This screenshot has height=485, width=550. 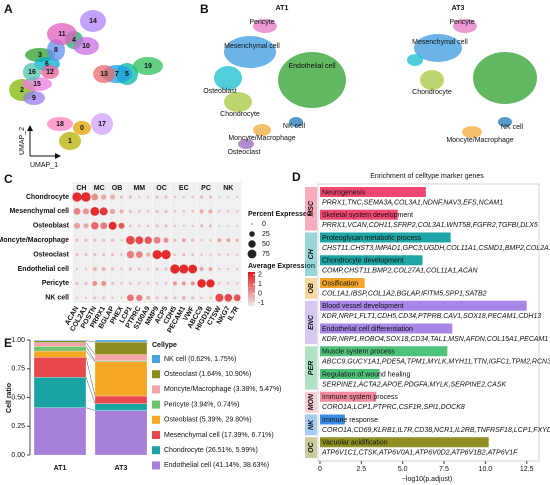 What do you see at coordinates (400, 271) in the screenshot?
I see `gene-list: COMP,CHST11,BMP2,COL27A1,COL11A1,ACAN` at bounding box center [400, 271].